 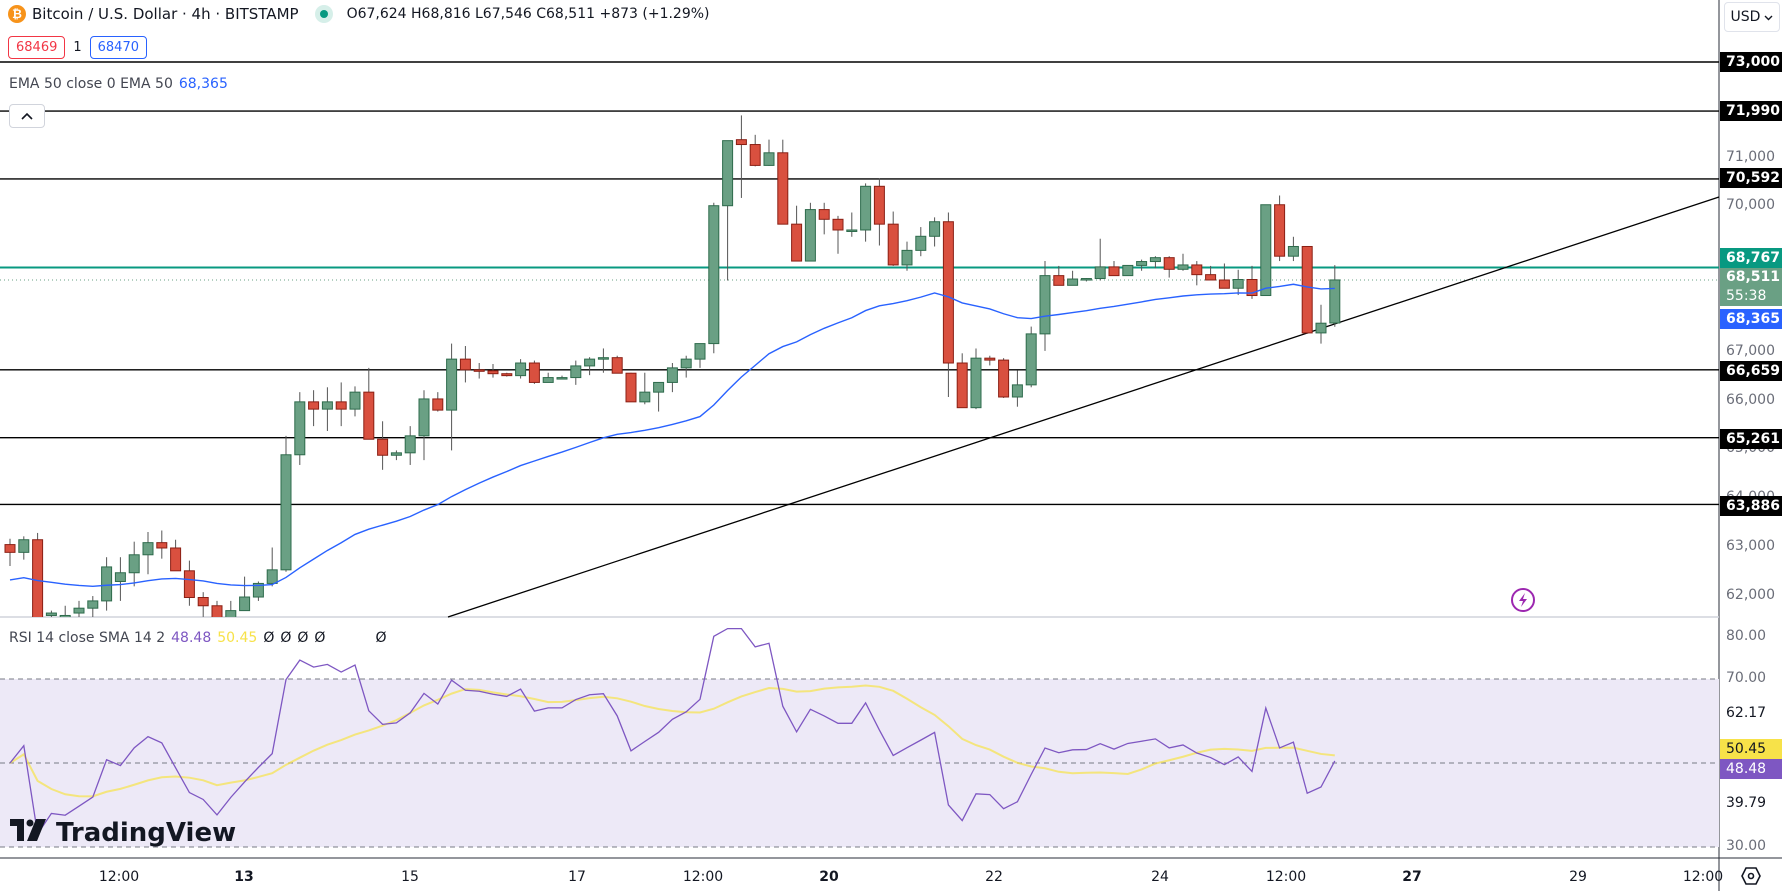 What do you see at coordinates (1751, 178) in the screenshot?
I see `level-label: 70,592` at bounding box center [1751, 178].